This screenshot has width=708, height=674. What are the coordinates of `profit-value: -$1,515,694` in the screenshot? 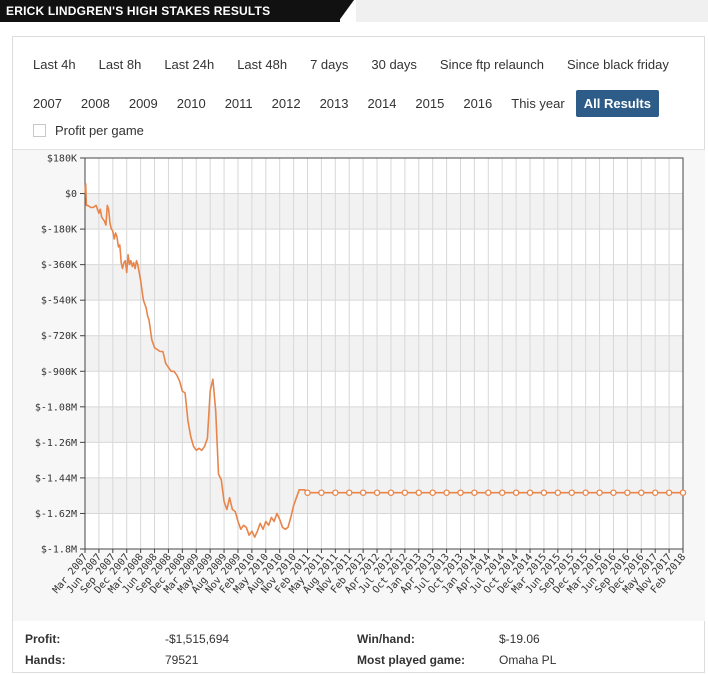 It's located at (197, 639).